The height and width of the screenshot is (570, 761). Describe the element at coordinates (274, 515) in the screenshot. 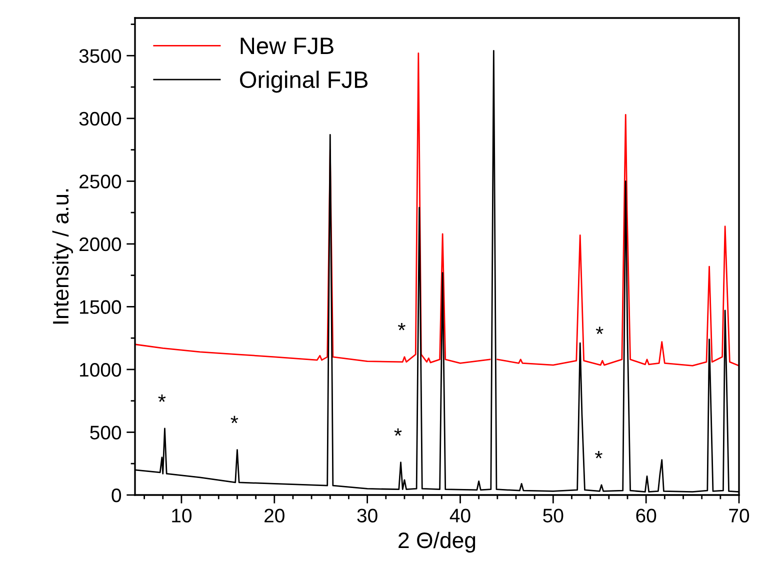

I see `x-tick-label: 20` at that location.